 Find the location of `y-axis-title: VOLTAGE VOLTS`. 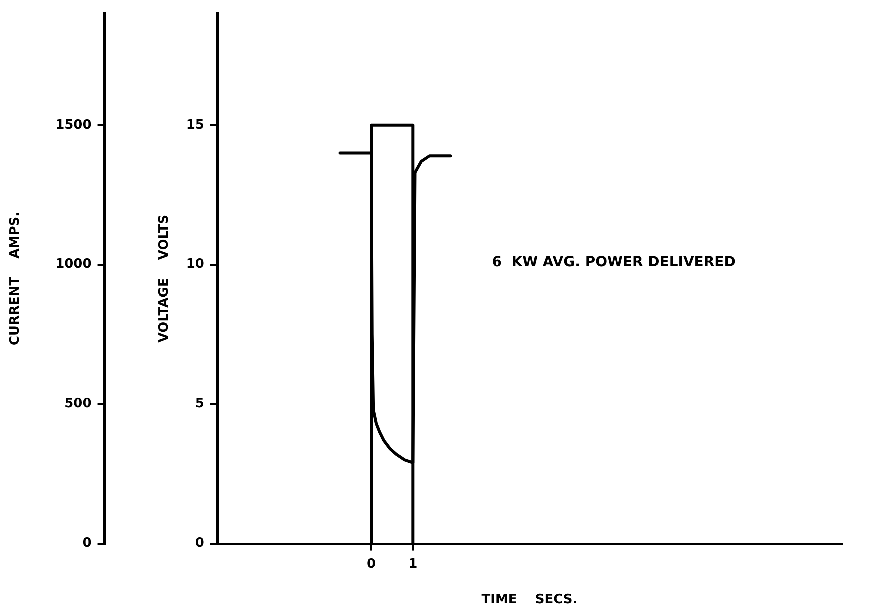

y-axis-title: VOLTAGE VOLTS is located at coordinates (164, 278).